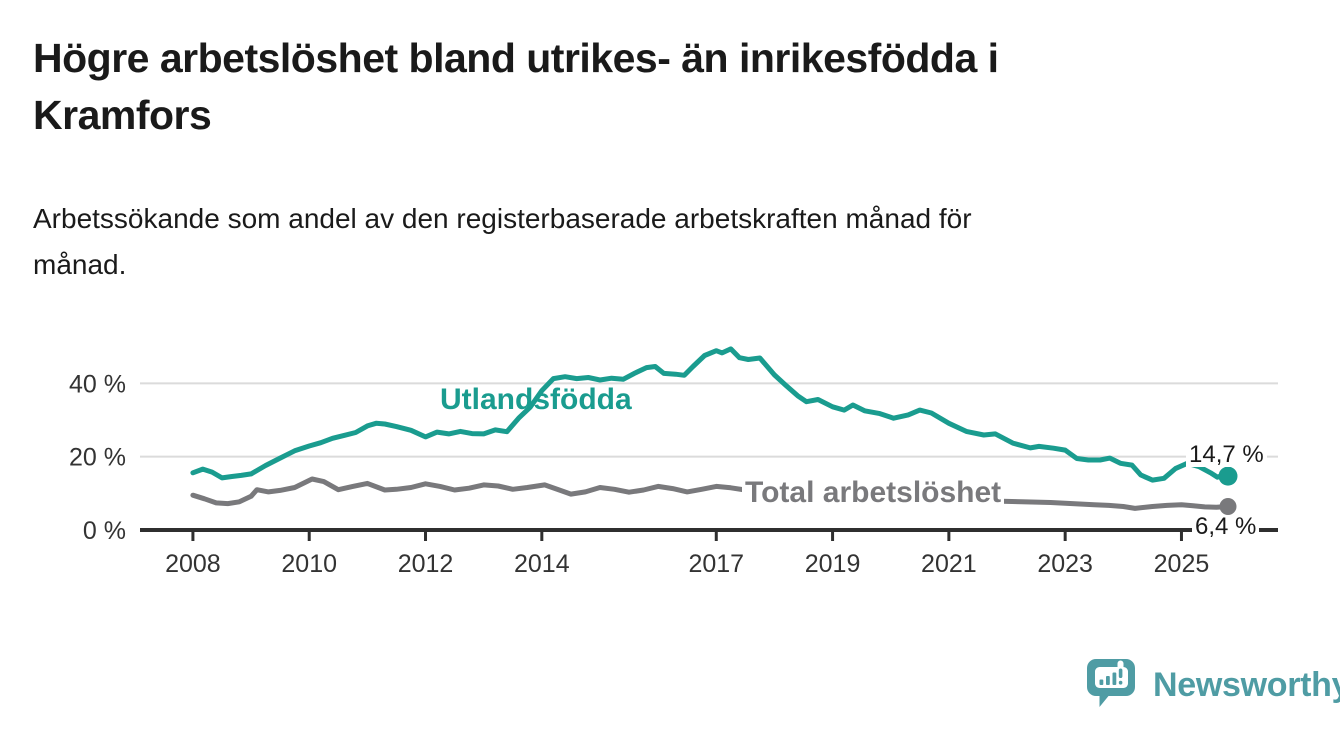  Describe the element at coordinates (1182, 564) in the screenshot. I see `x-tick-label-2025: 2025` at that location.